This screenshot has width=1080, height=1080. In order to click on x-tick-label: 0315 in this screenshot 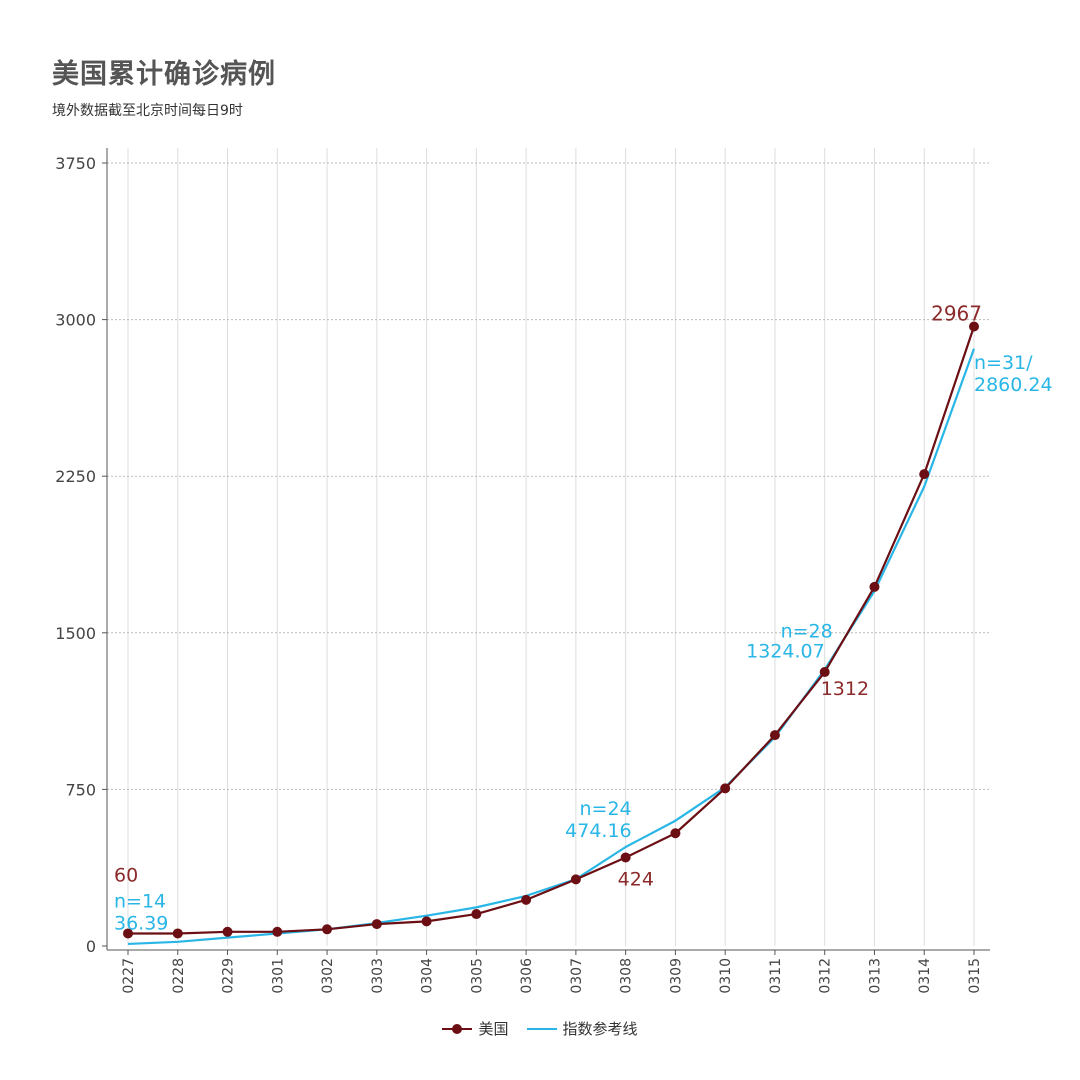, I will do `click(975, 976)`.